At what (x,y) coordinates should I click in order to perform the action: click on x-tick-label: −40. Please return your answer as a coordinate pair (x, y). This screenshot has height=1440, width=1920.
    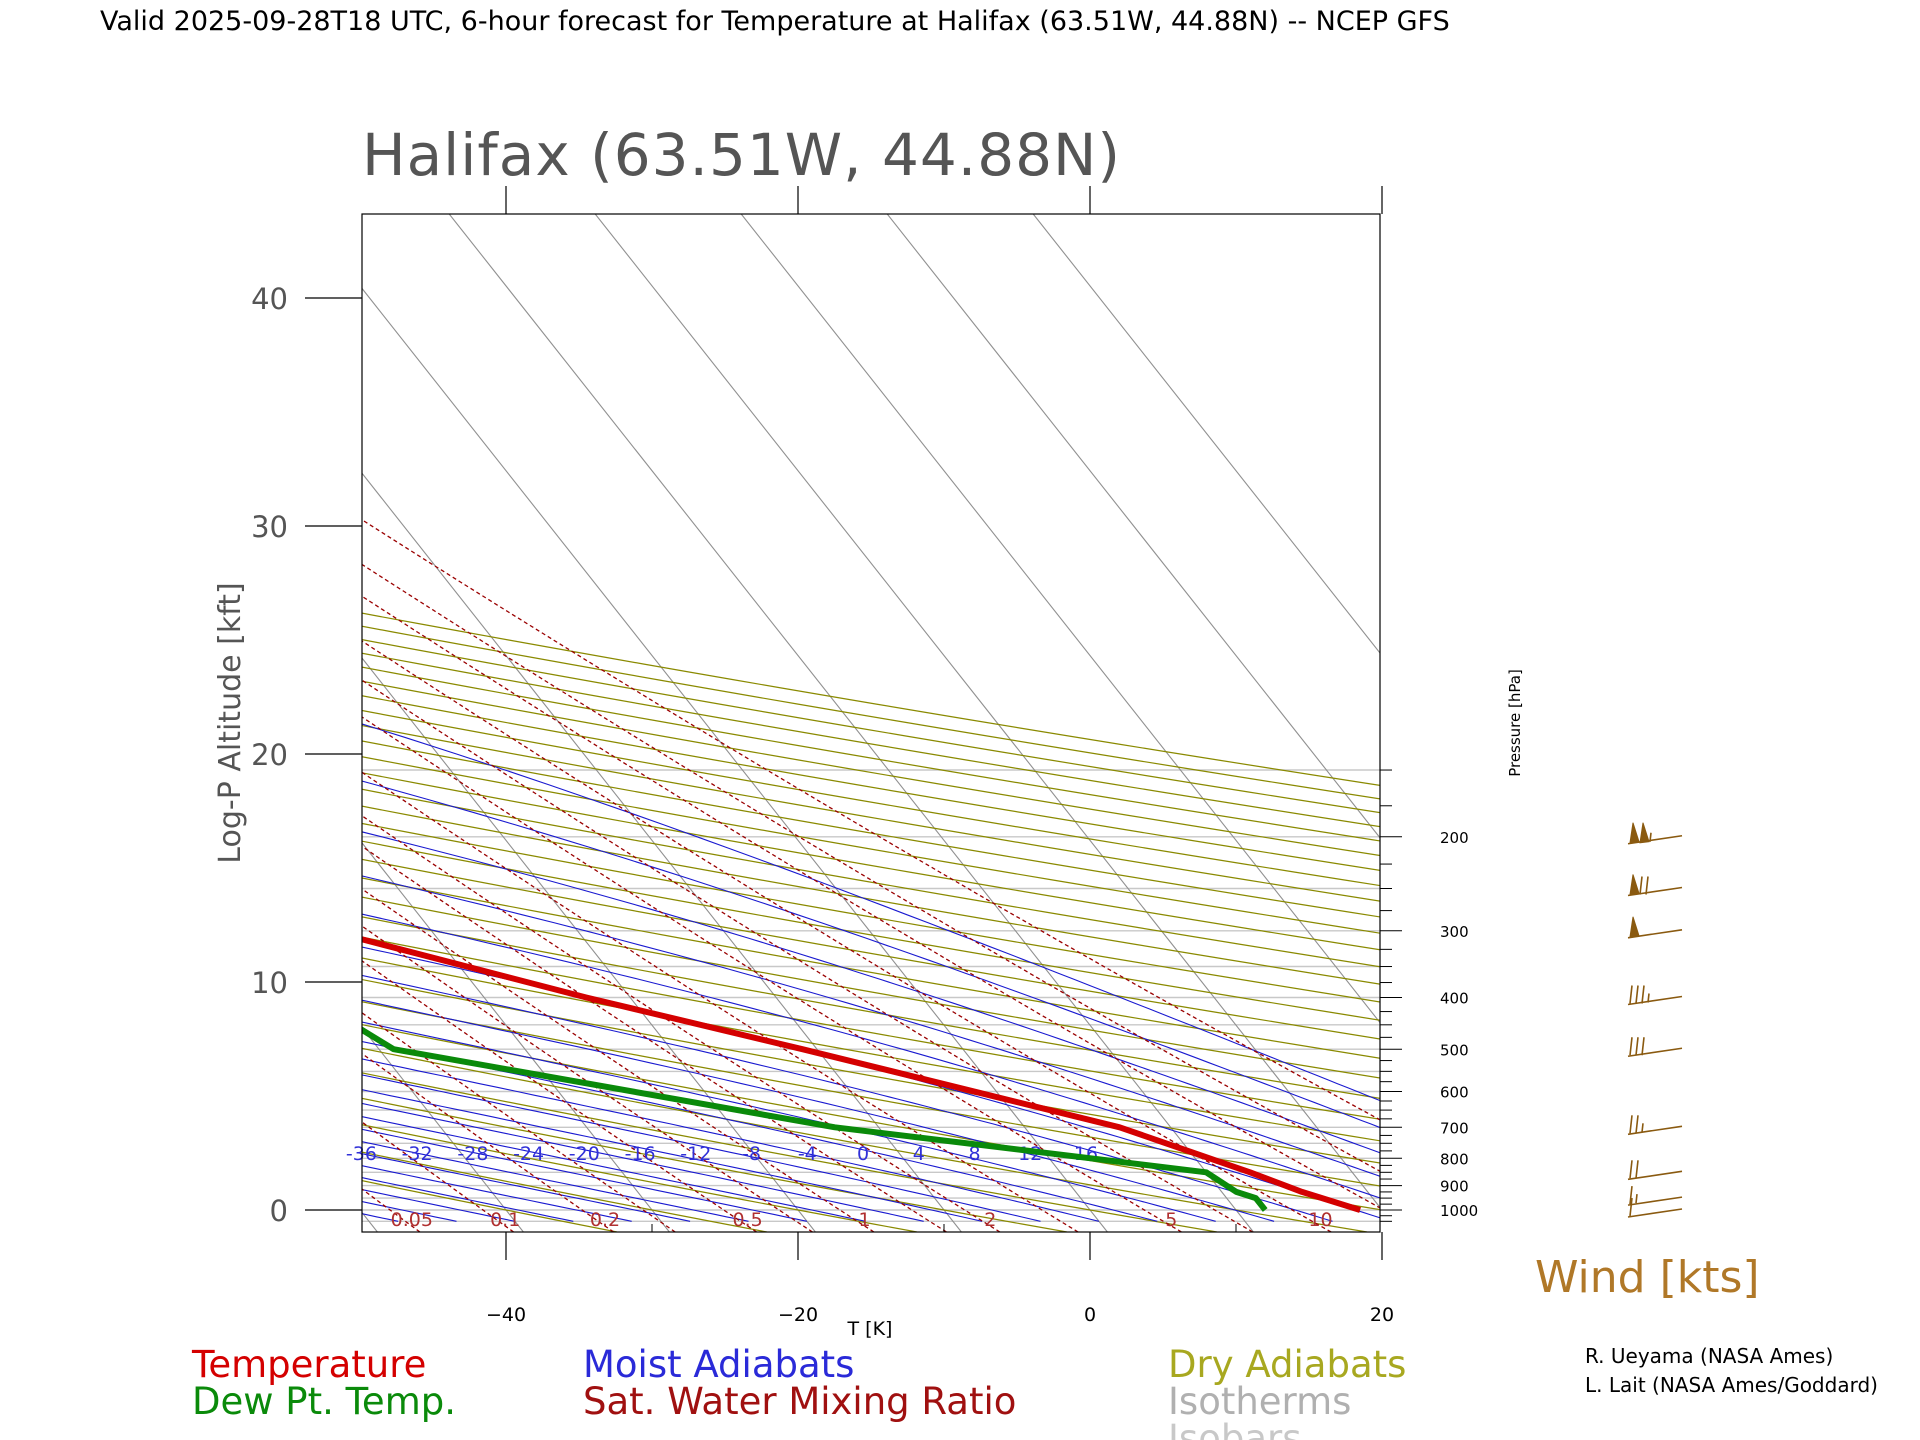
    Looking at the image, I should click on (506, 1315).